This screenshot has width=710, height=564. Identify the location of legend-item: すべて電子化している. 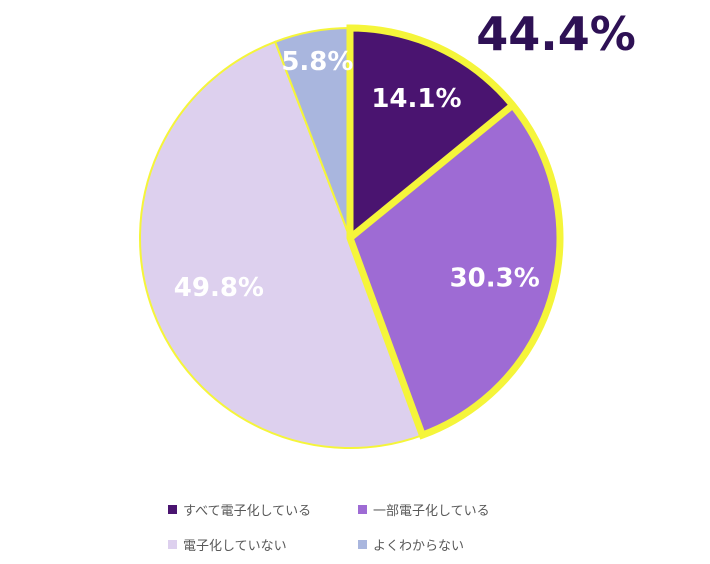
(263, 509).